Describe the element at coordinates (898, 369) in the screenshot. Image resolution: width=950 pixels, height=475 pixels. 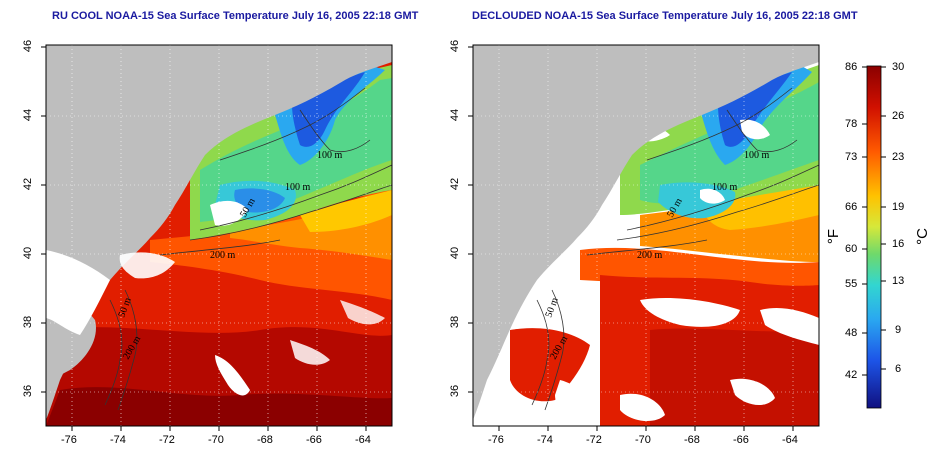
I see `colorbar-c-label: 6` at that location.